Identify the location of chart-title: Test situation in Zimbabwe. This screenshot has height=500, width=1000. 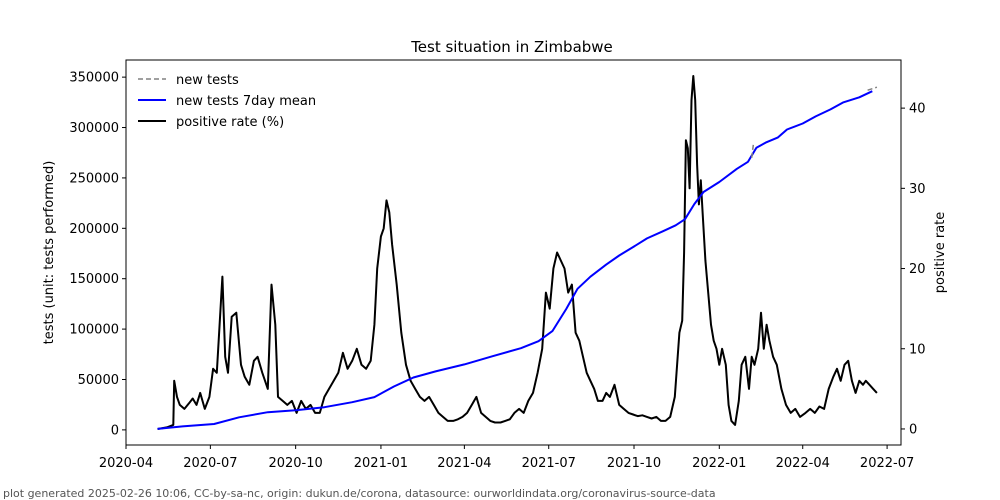
(511, 47).